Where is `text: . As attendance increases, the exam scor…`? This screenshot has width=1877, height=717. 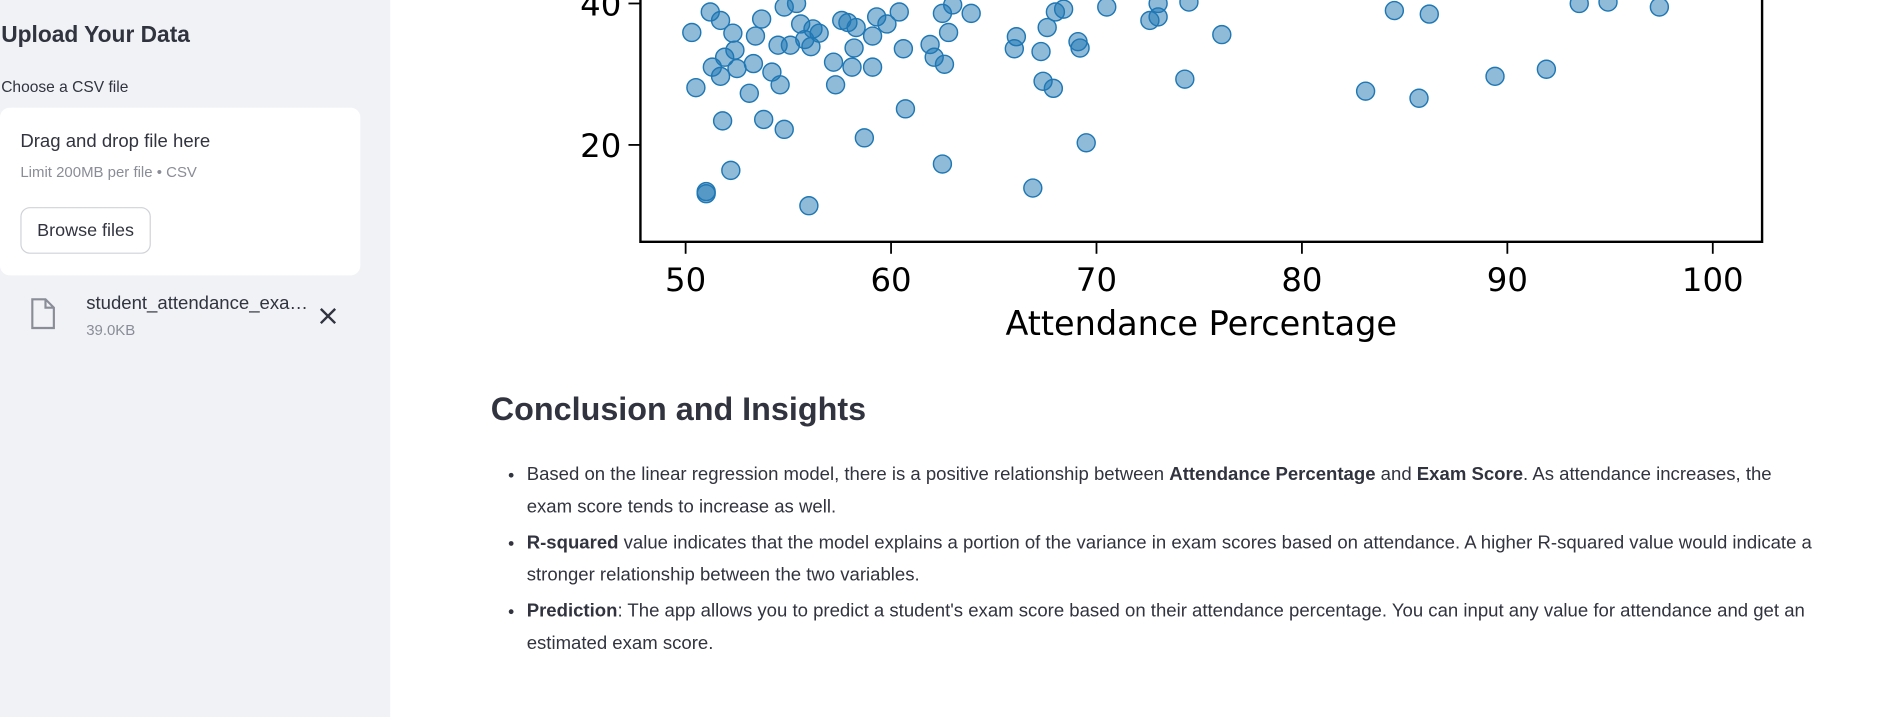
text: . As attendance increases, the exam scor… is located at coordinates (1149, 491).